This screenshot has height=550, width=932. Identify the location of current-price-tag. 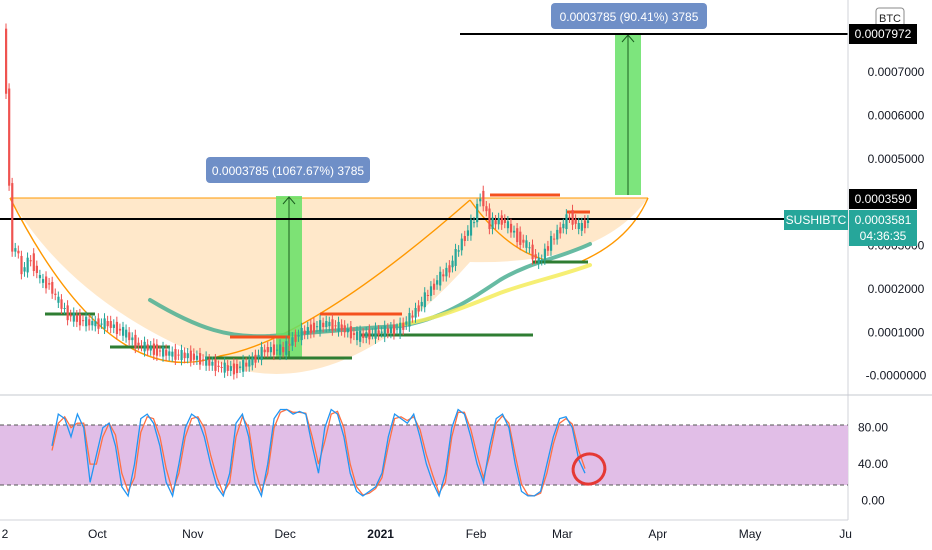
(883, 228).